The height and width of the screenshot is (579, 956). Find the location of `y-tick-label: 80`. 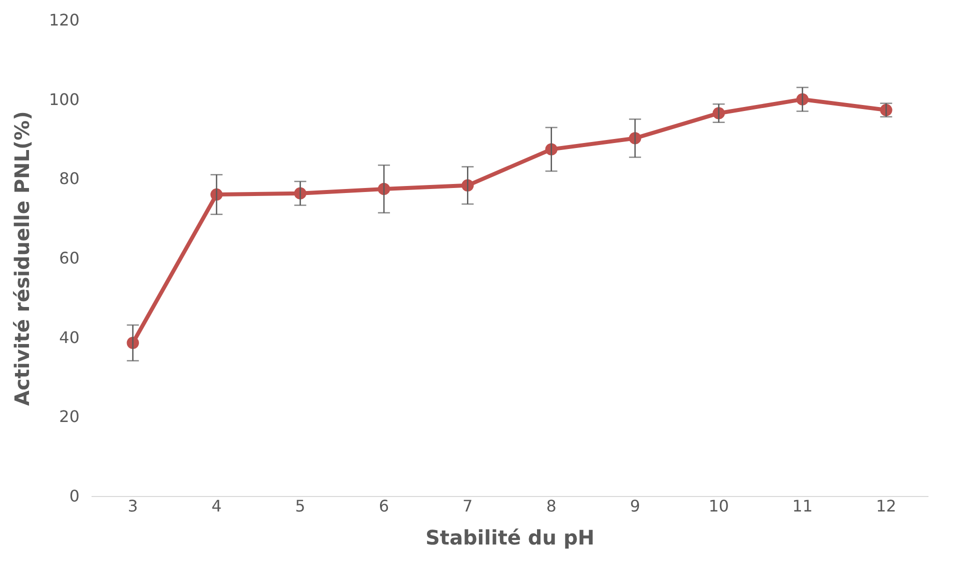

y-tick-label: 80 is located at coordinates (69, 178).